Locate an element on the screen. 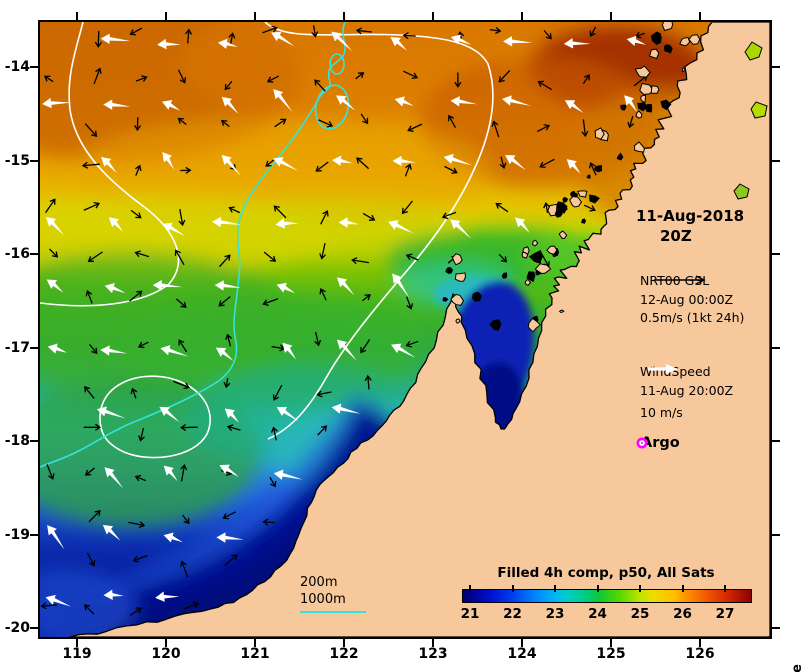 This screenshot has height=672, width=809. isobath-1000m-label: 1000m is located at coordinates (323, 599).